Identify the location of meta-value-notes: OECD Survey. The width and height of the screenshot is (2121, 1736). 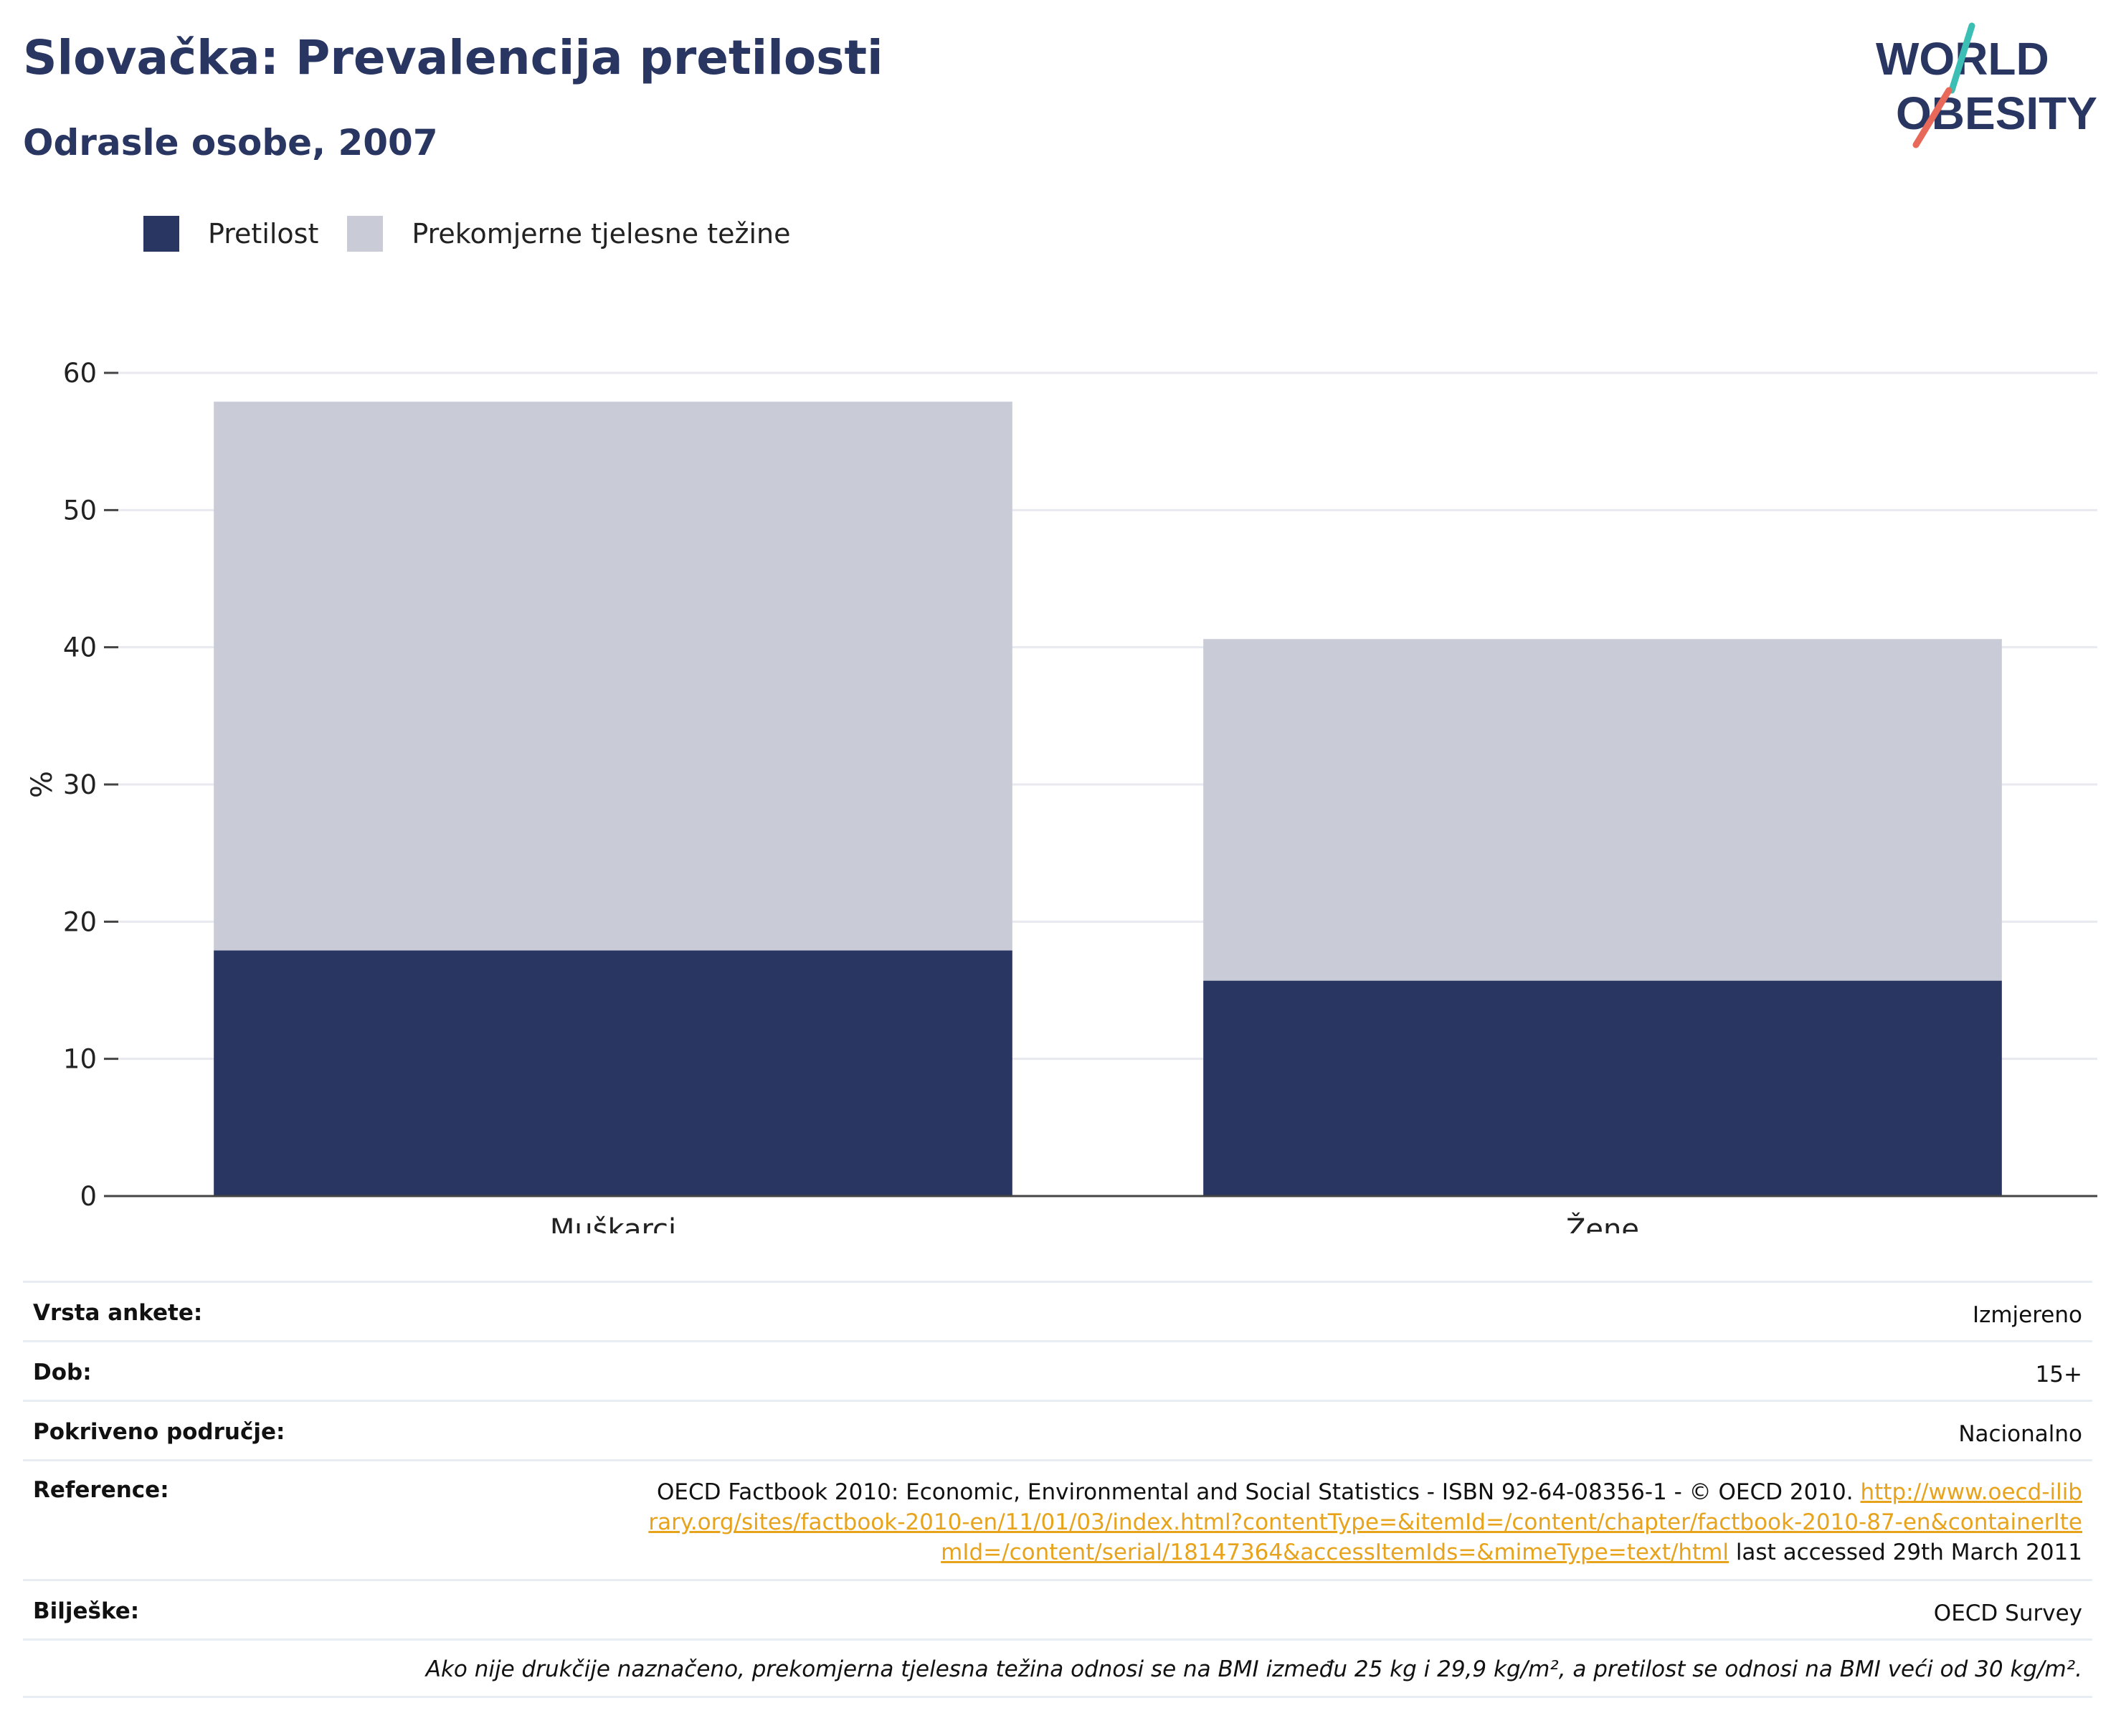
(2007, 1613).